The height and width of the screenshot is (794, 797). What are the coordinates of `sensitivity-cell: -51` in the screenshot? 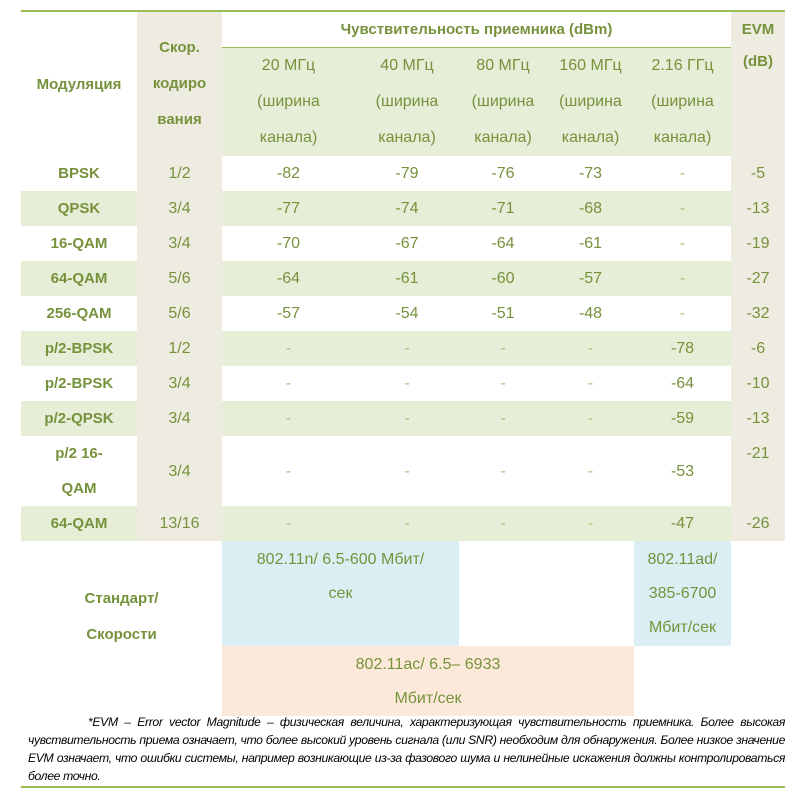 It's located at (503, 313).